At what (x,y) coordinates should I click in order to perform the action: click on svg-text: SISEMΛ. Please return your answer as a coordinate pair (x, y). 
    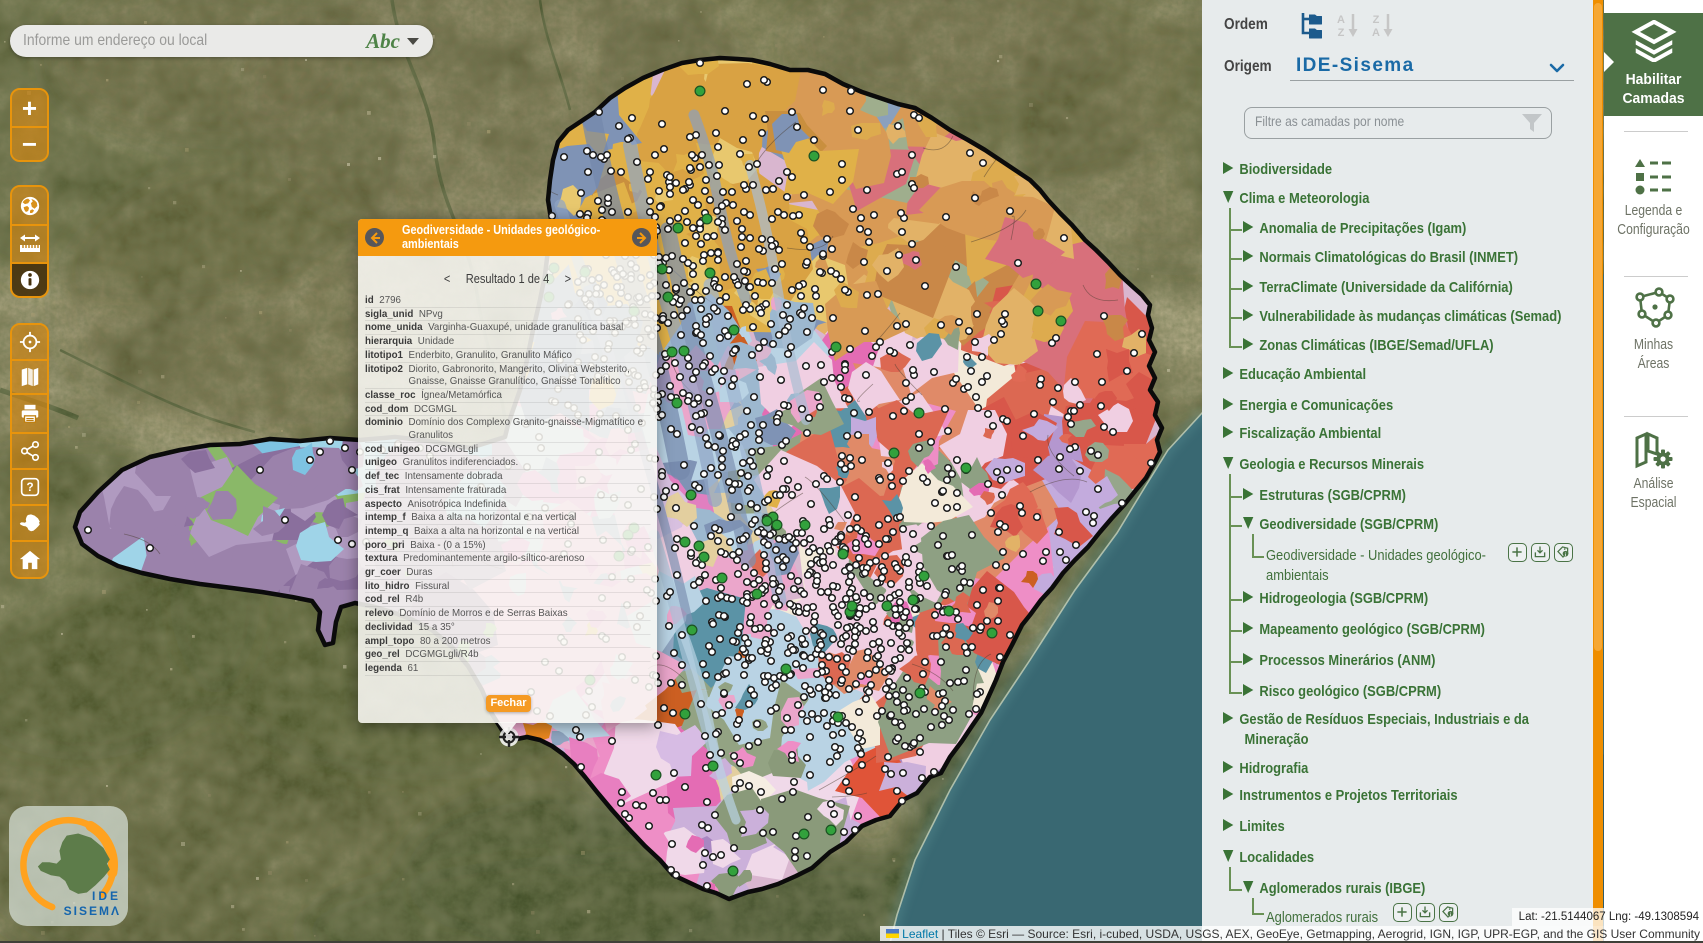
    Looking at the image, I should click on (92, 911).